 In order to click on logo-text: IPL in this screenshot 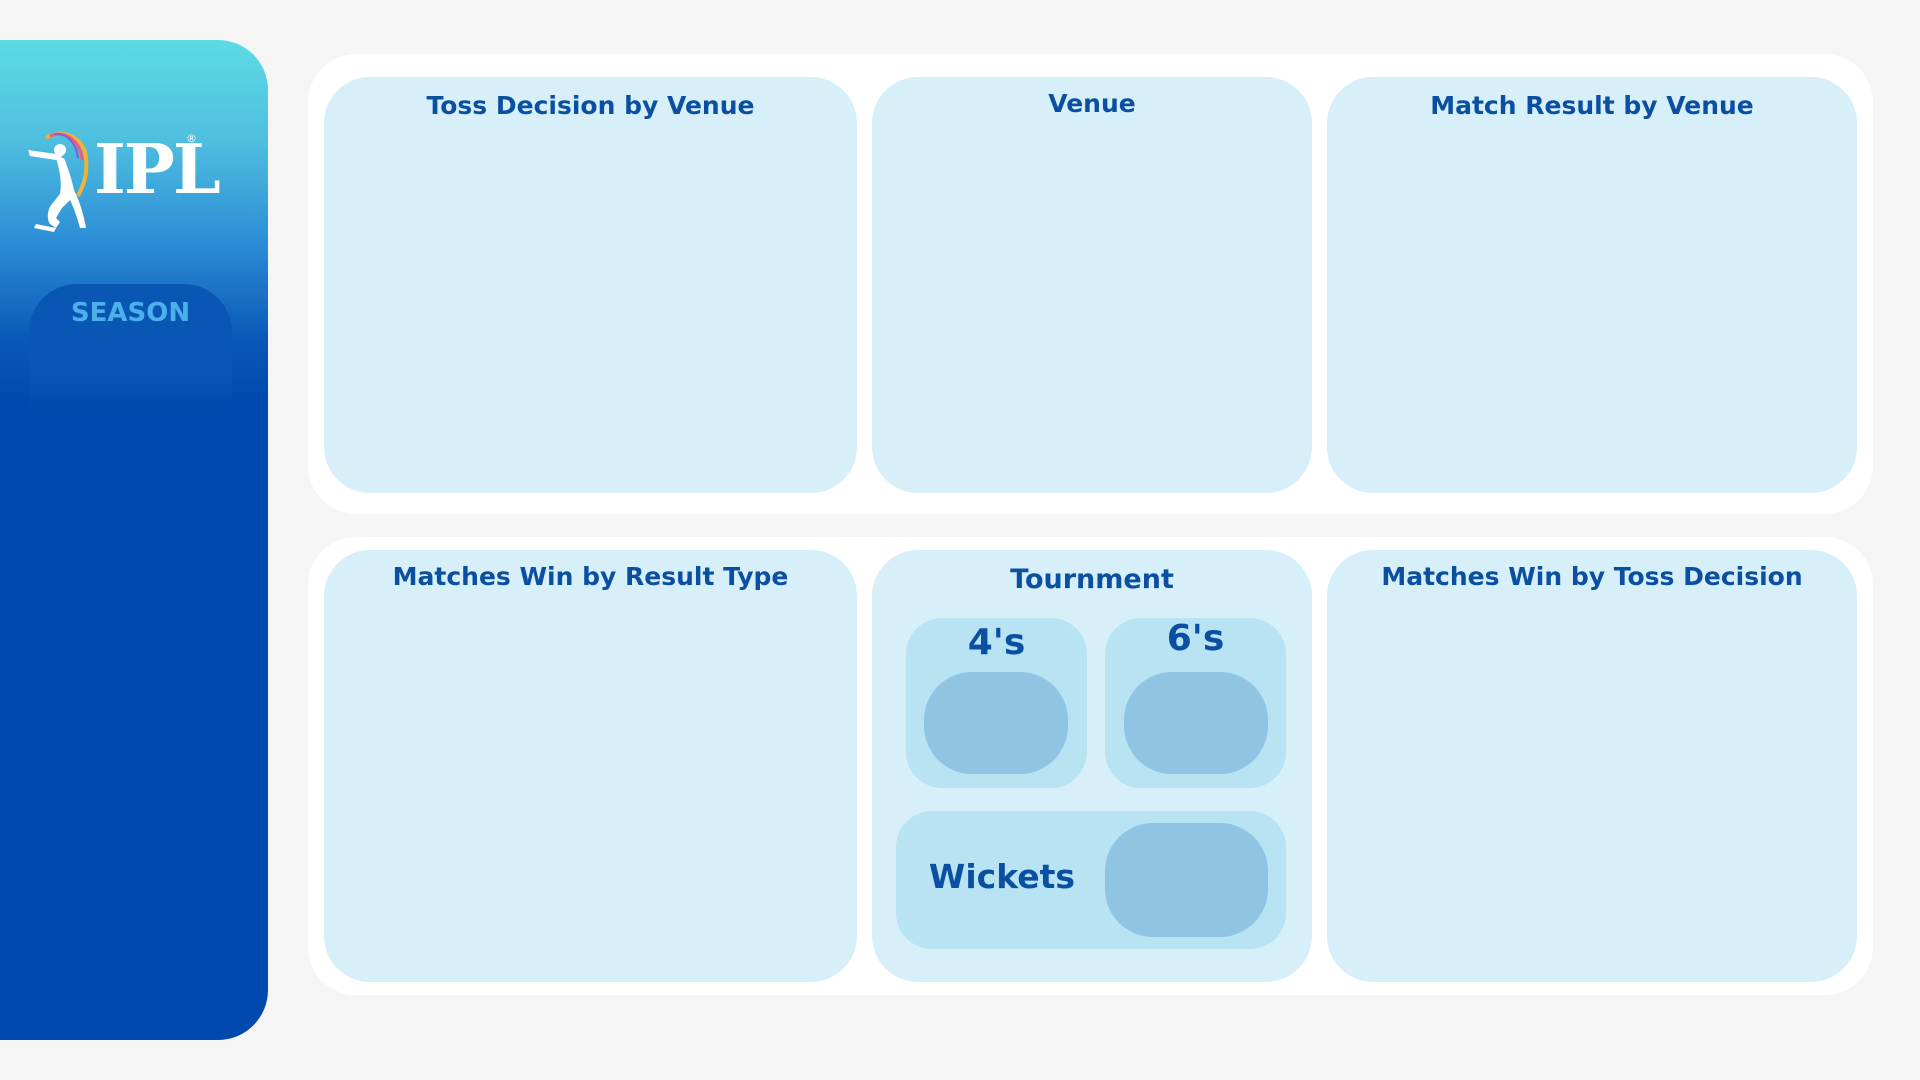, I will do `click(157, 170)`.